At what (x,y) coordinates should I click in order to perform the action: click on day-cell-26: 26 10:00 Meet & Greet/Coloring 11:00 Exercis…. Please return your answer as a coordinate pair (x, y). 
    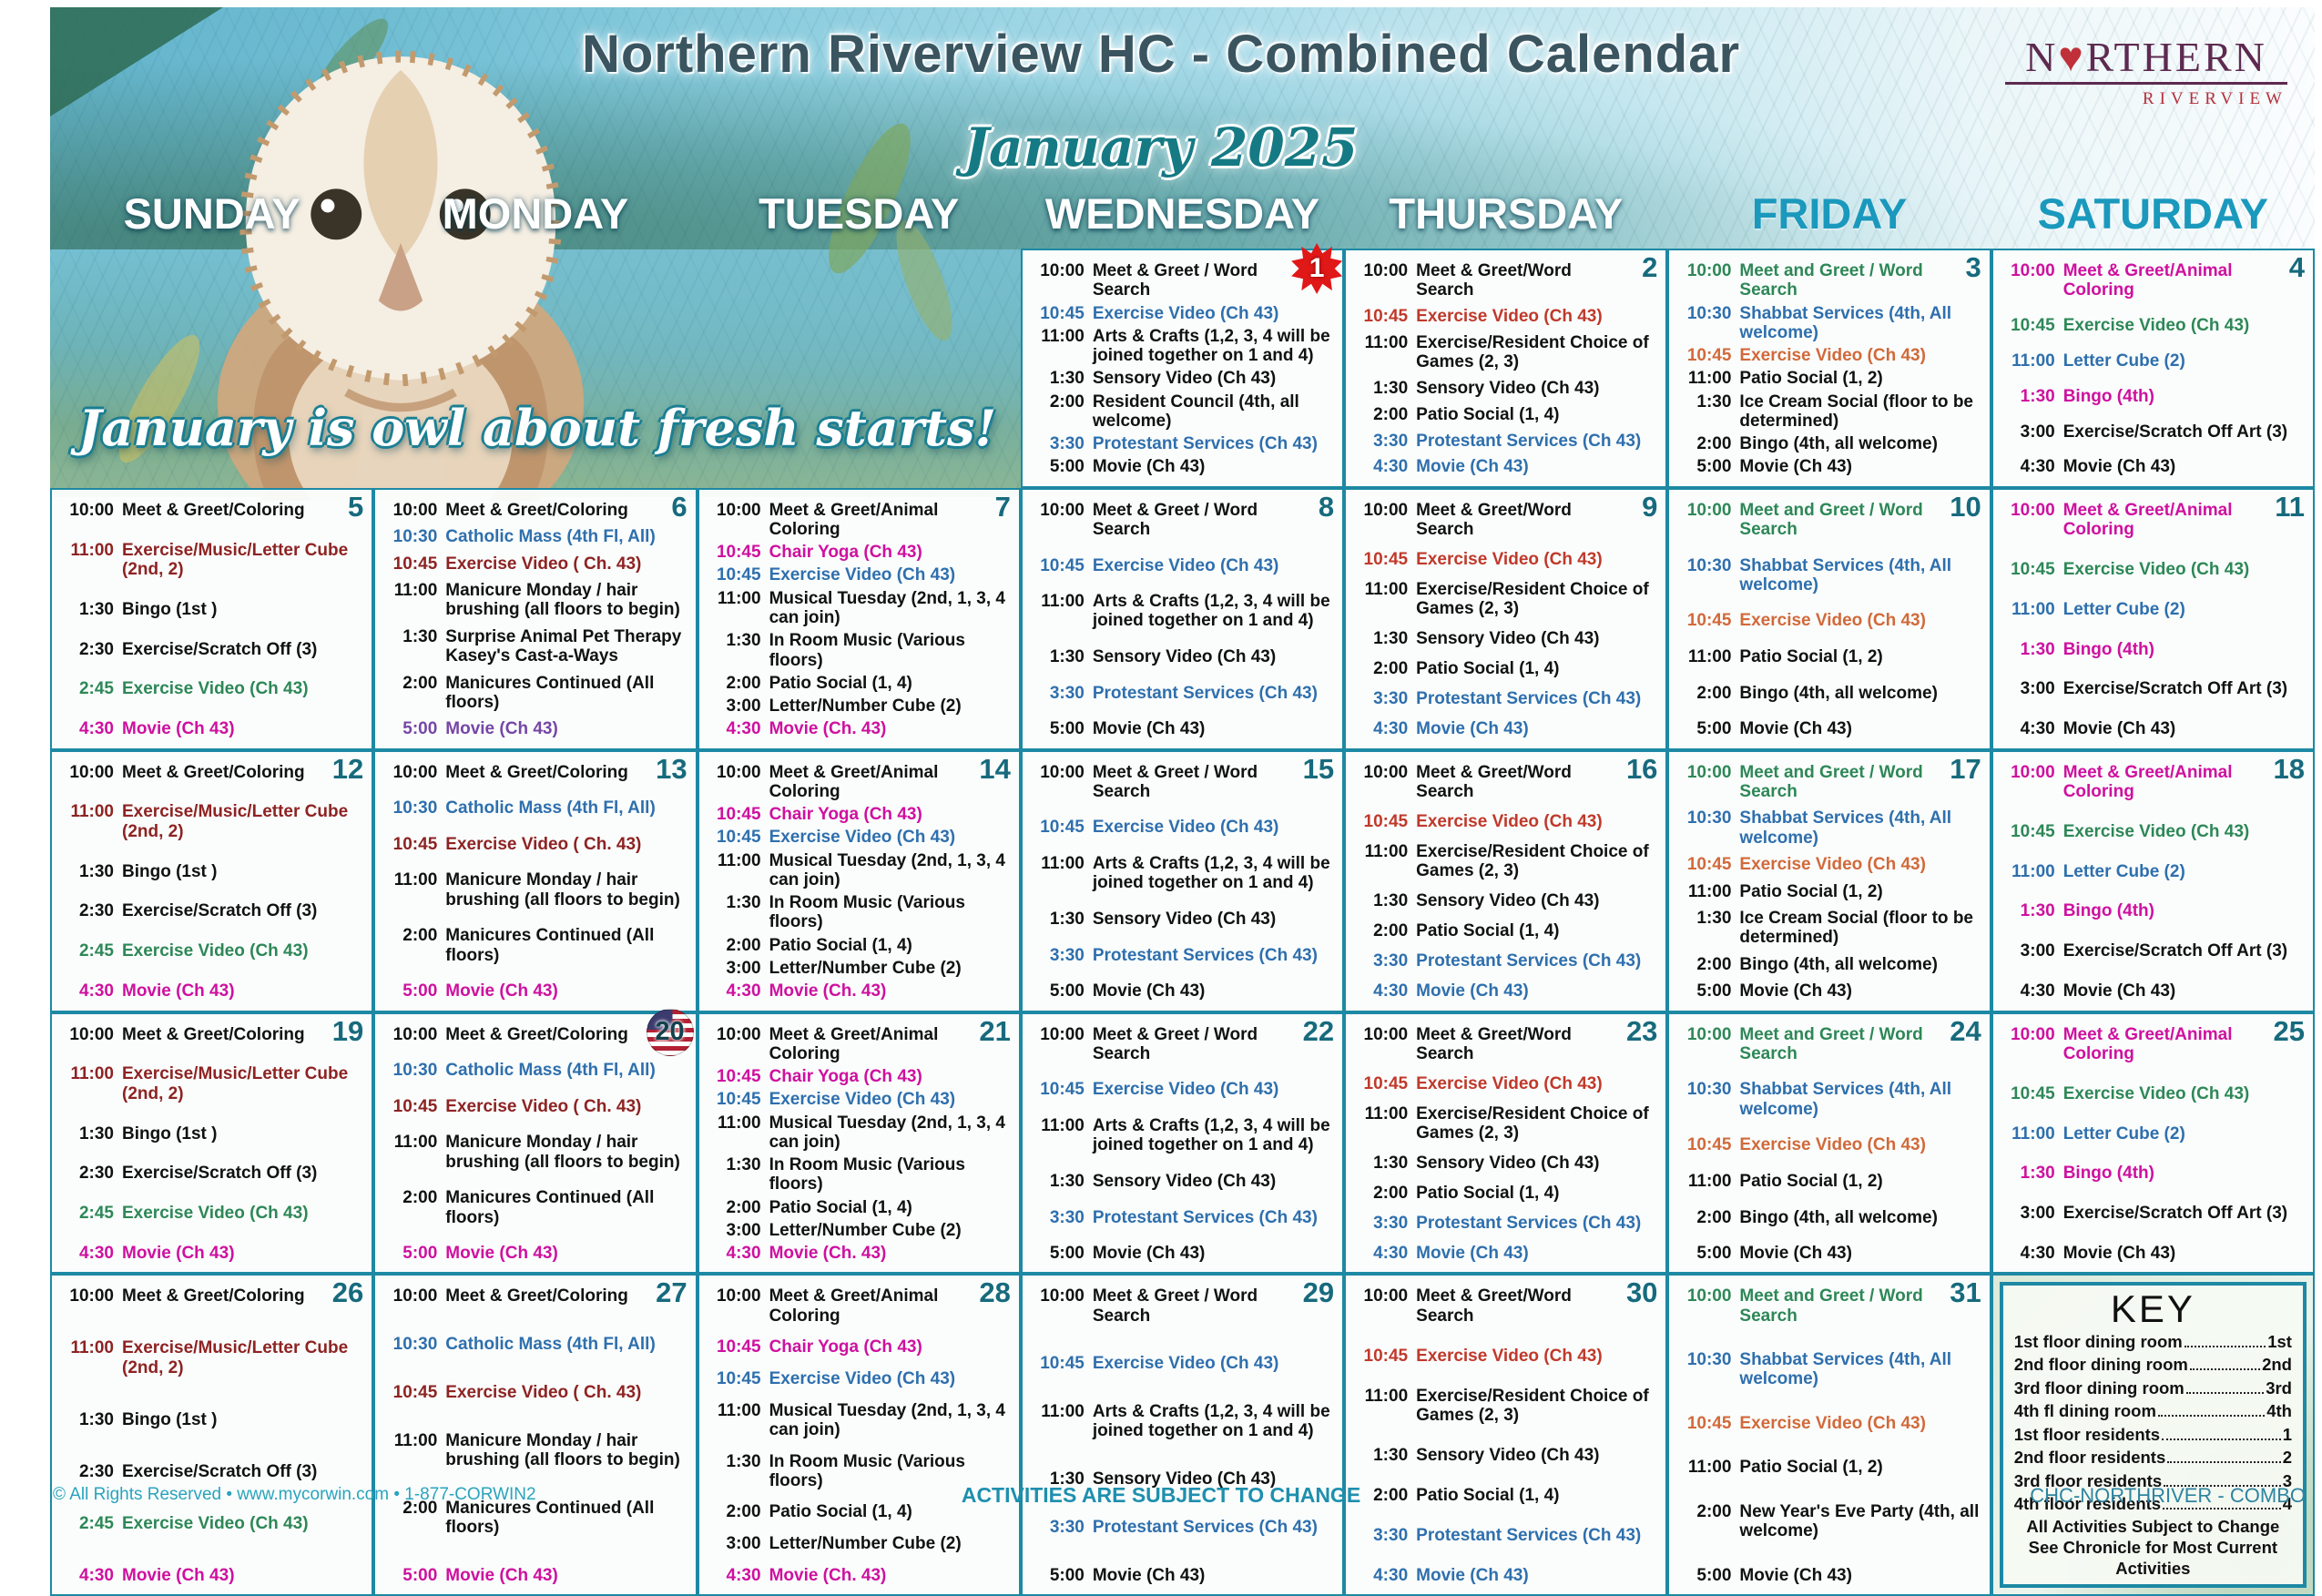
    Looking at the image, I should click on (212, 1435).